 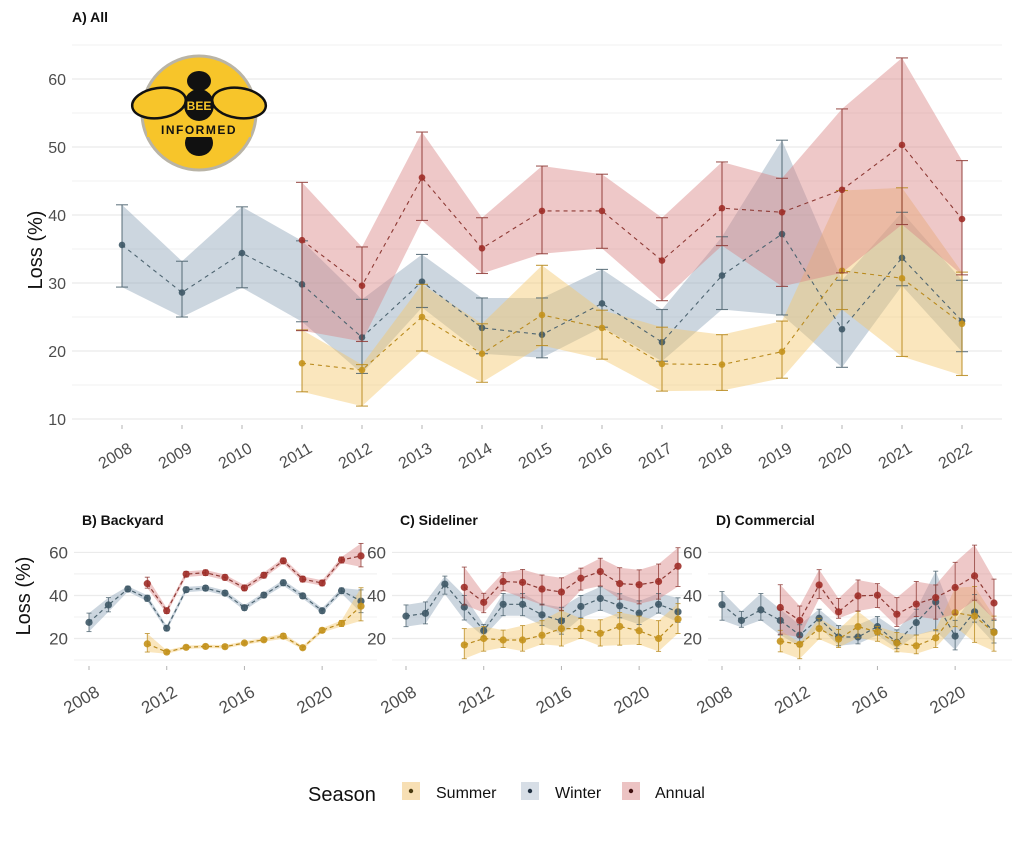 I want to click on y-axis-title: Loss (%), so click(x=24, y=596).